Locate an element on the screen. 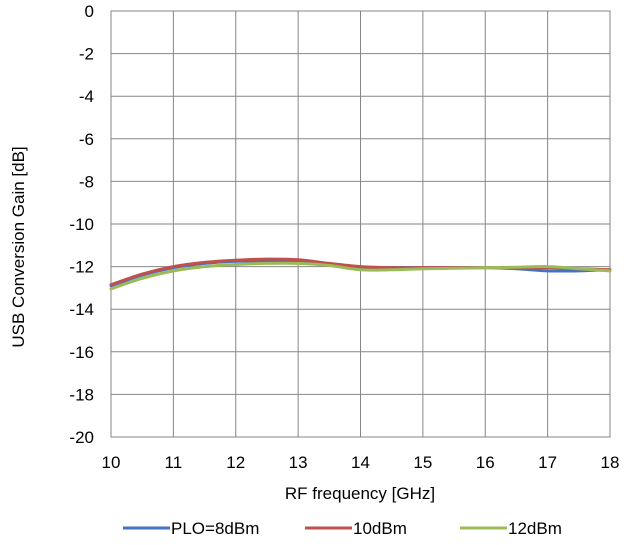  series-layer is located at coordinates (360, 274).